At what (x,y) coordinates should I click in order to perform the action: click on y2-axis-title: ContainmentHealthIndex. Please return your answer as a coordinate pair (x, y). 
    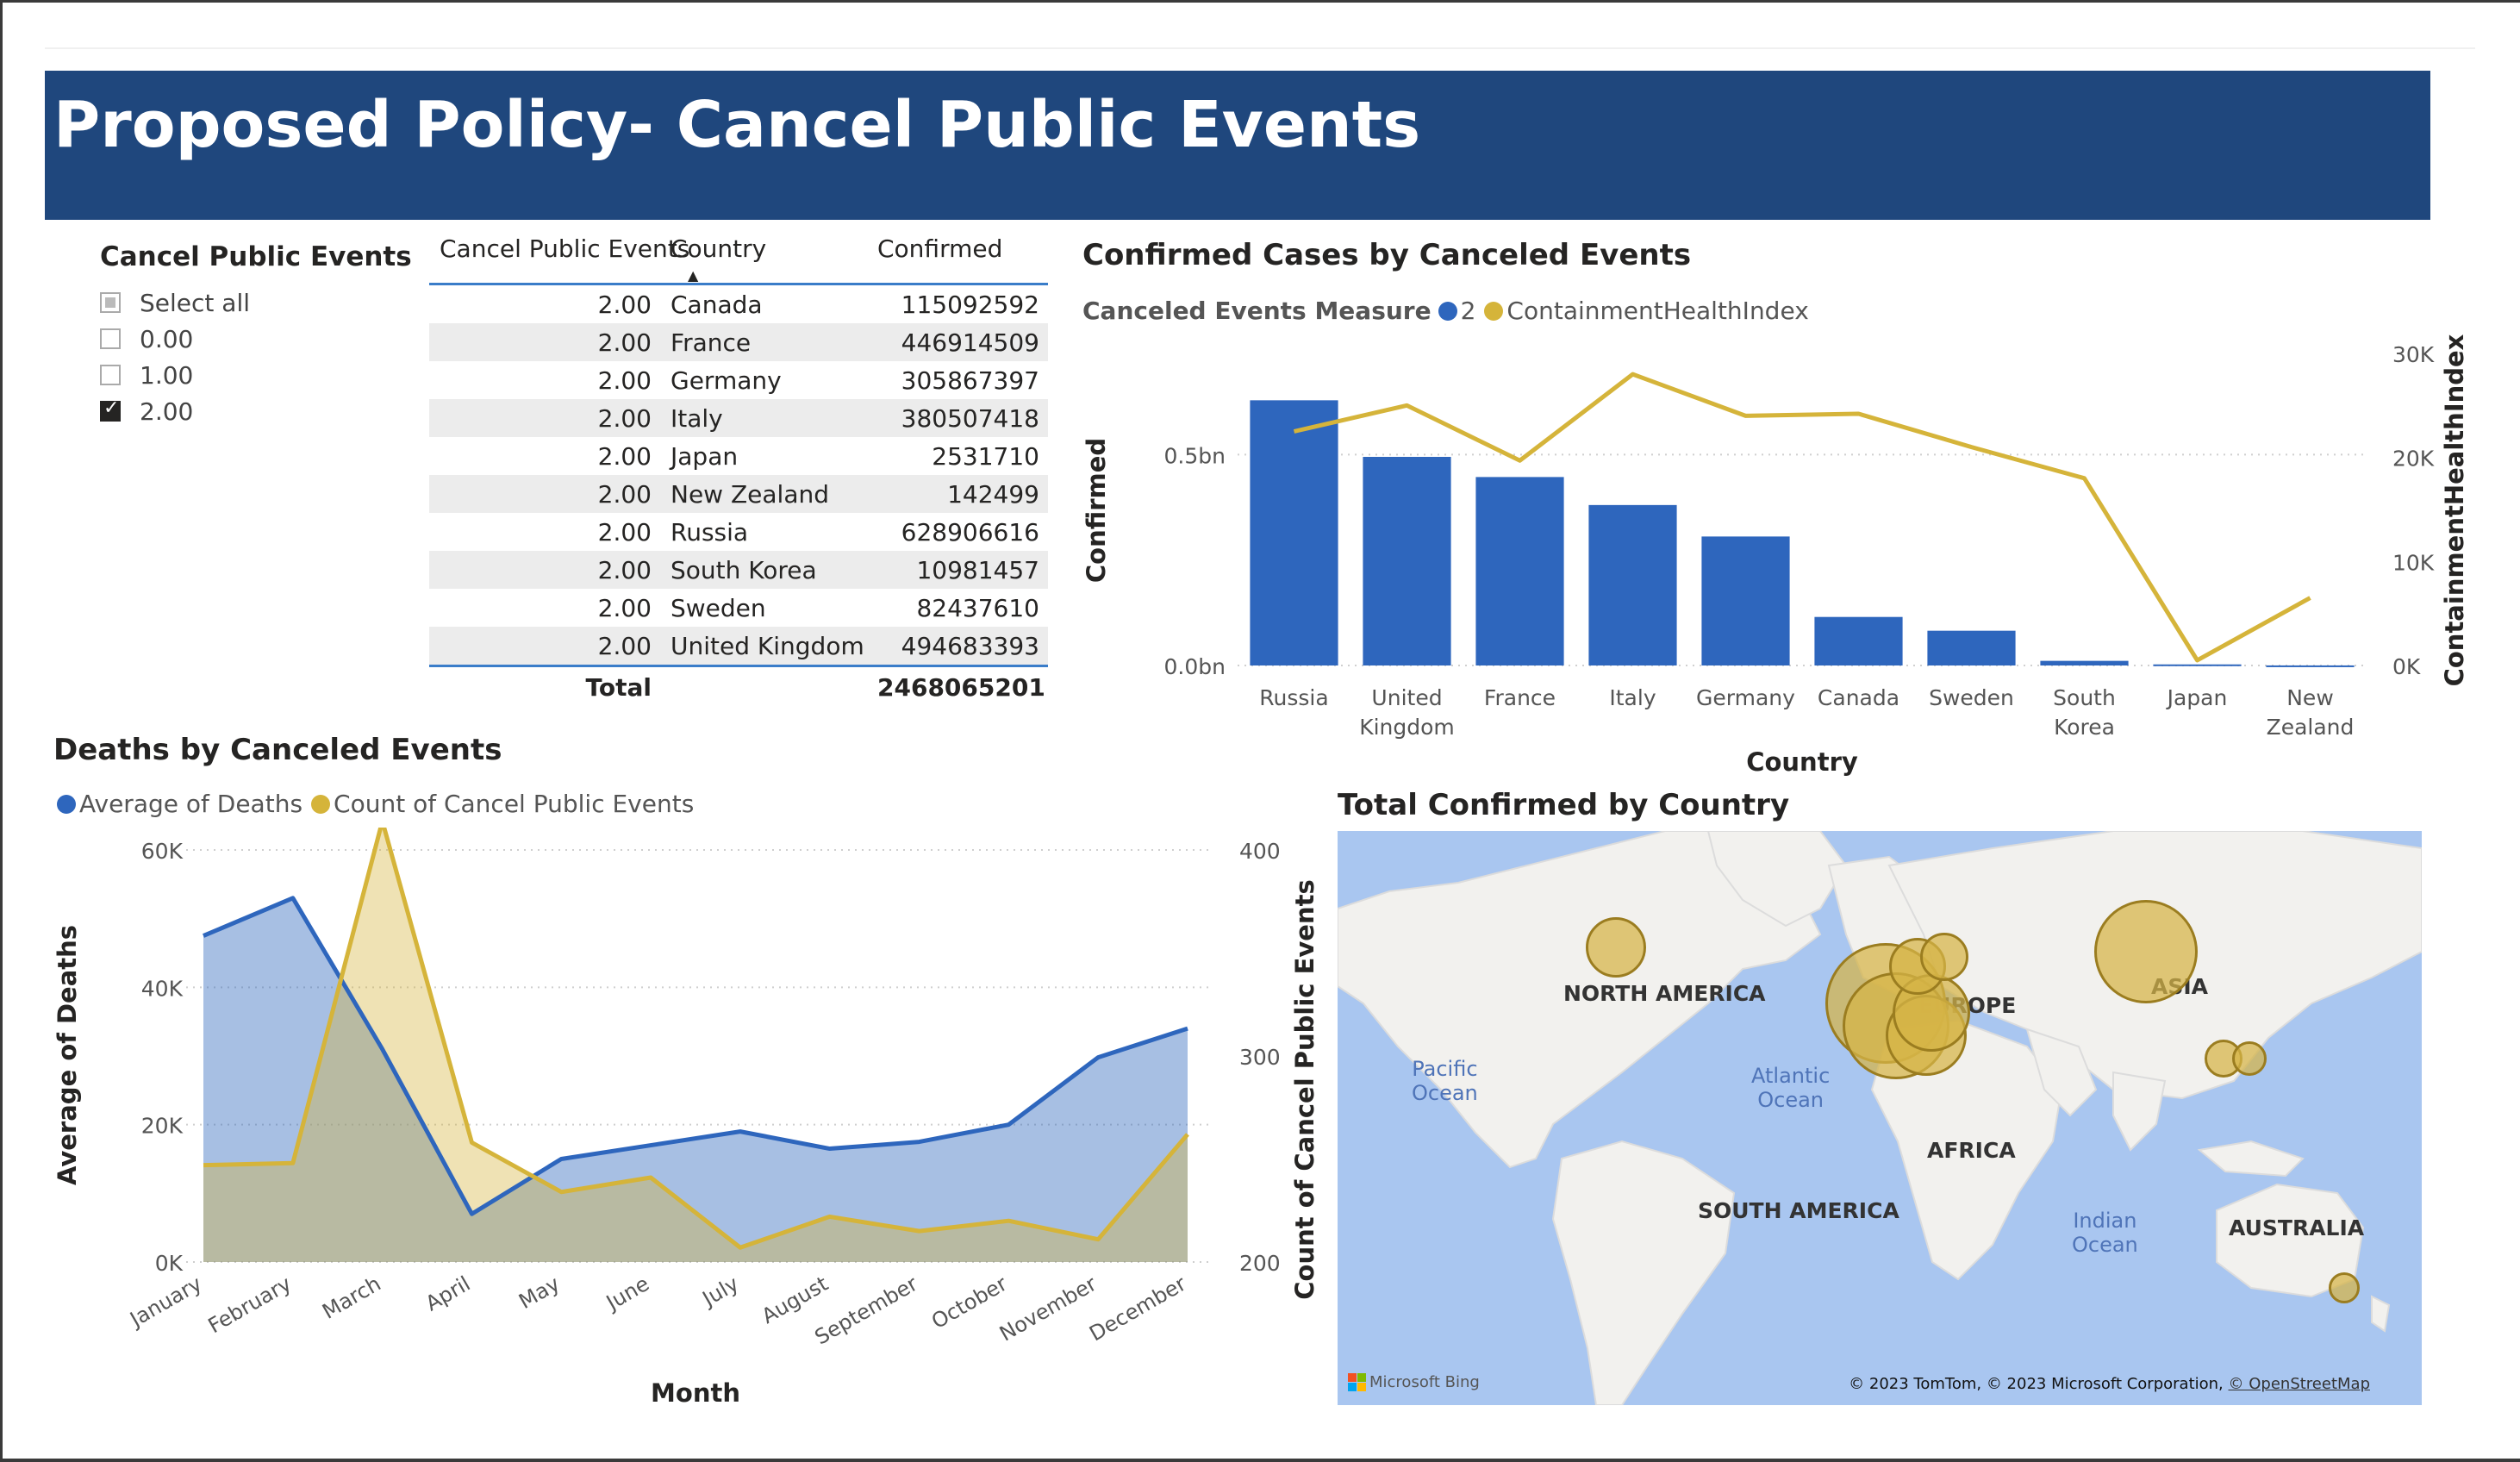
    Looking at the image, I should click on (2454, 510).